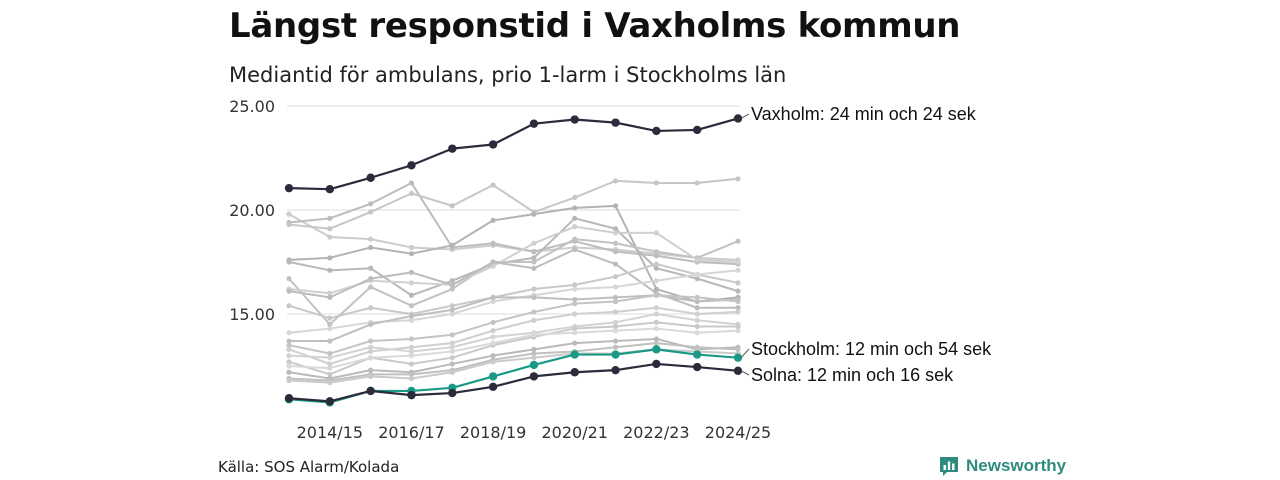 Image resolution: width=1280 pixels, height=480 pixels. I want to click on source-note: Källa: SOS Alarm/Kolada, so click(309, 467).